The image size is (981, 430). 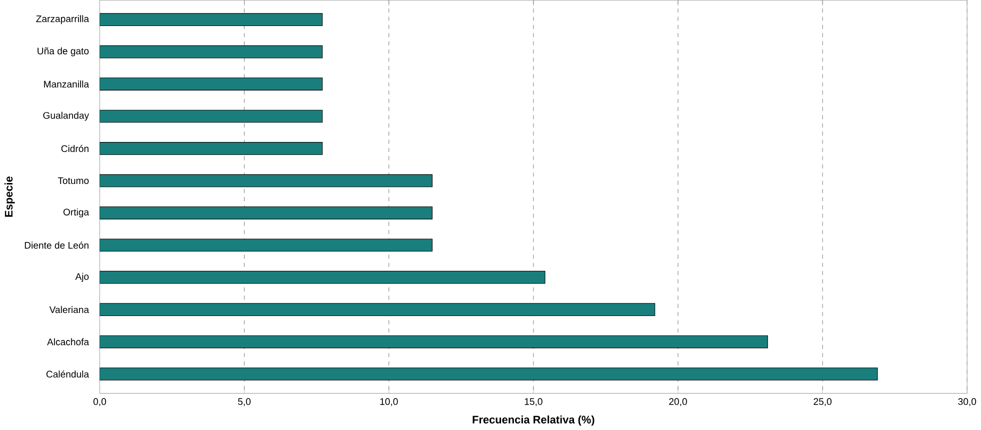 What do you see at coordinates (69, 309) in the screenshot?
I see `y-tick-label: Valeriana` at bounding box center [69, 309].